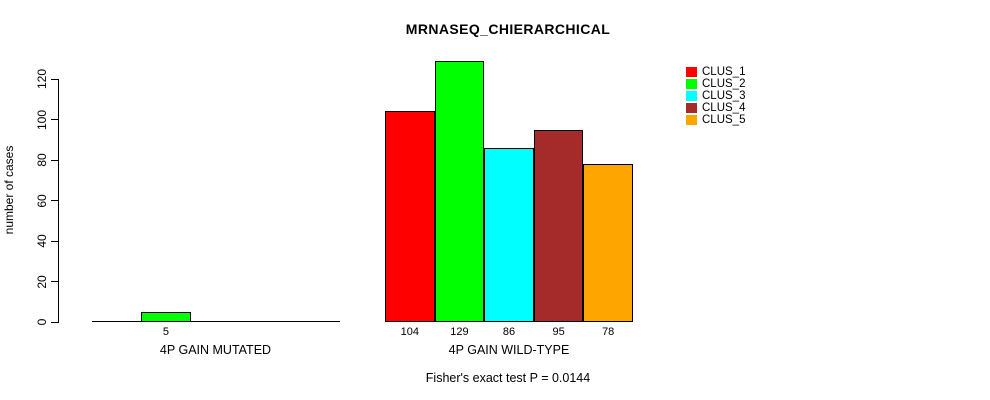 This screenshot has height=400, width=990. What do you see at coordinates (409, 331) in the screenshot?
I see `bar-value-label: 104` at bounding box center [409, 331].